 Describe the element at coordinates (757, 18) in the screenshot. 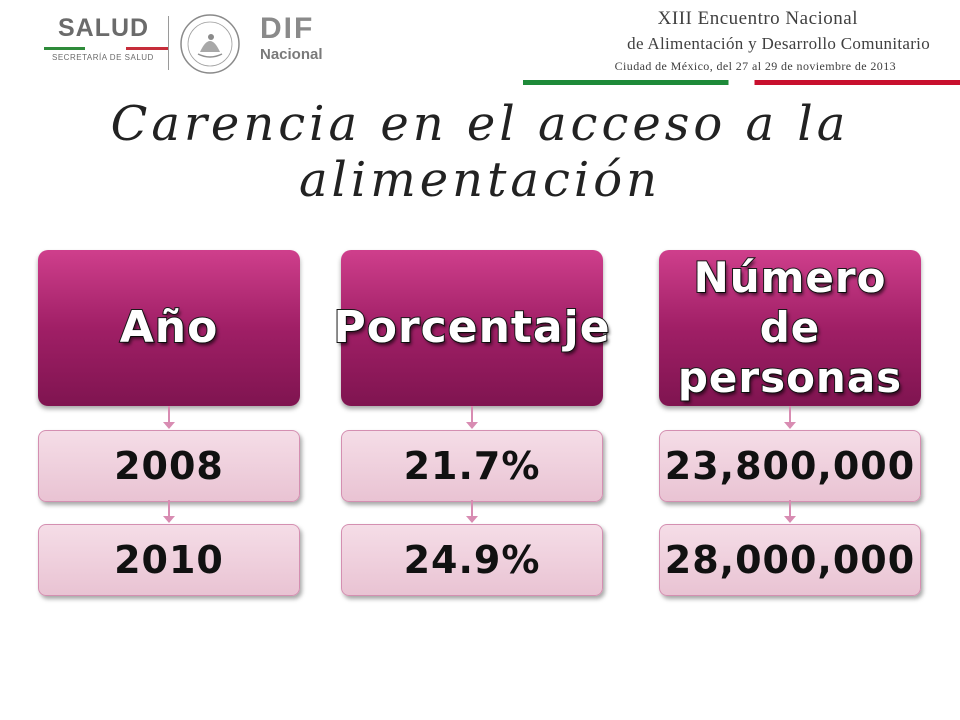

I see `event-title: XIII Encuentro Nacional` at that location.